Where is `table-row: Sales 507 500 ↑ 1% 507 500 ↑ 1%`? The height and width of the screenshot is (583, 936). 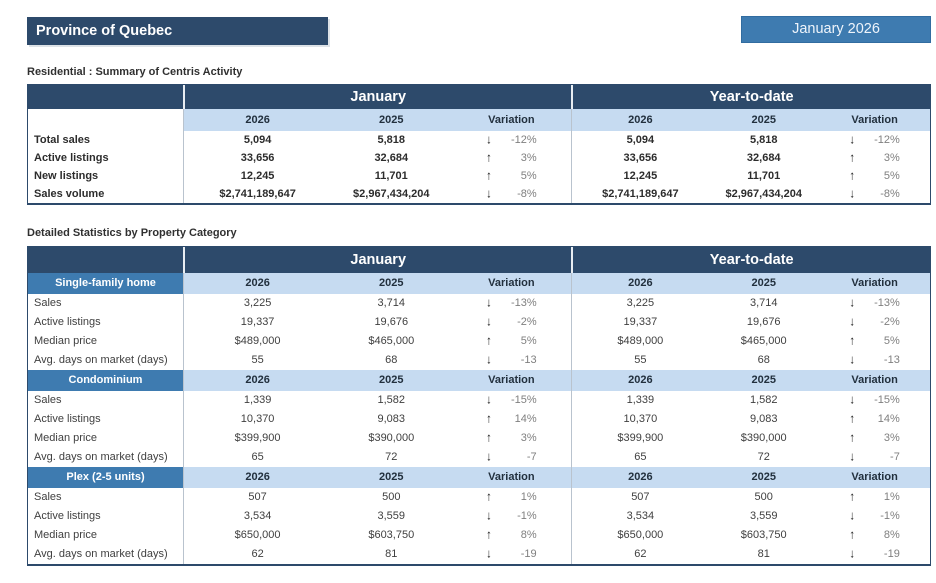 table-row: Sales 507 500 ↑ 1% 507 500 ↑ 1% is located at coordinates (479, 497).